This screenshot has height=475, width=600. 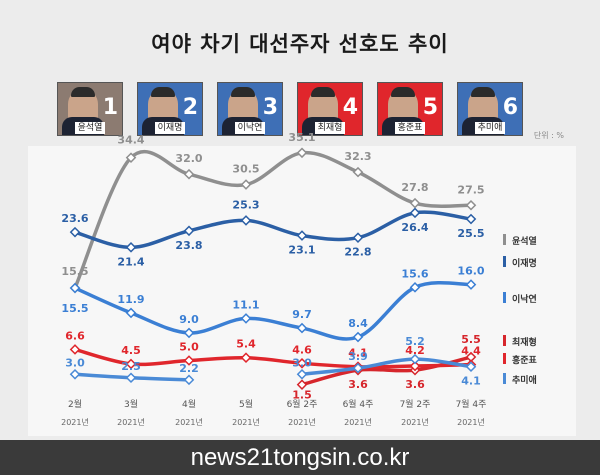 I want to click on data-label: 23.6, so click(x=74, y=218).